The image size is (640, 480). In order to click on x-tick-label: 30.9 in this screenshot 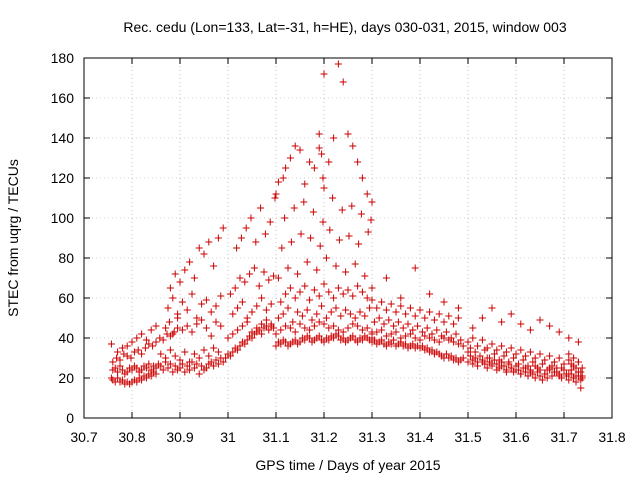, I will do `click(179, 437)`.